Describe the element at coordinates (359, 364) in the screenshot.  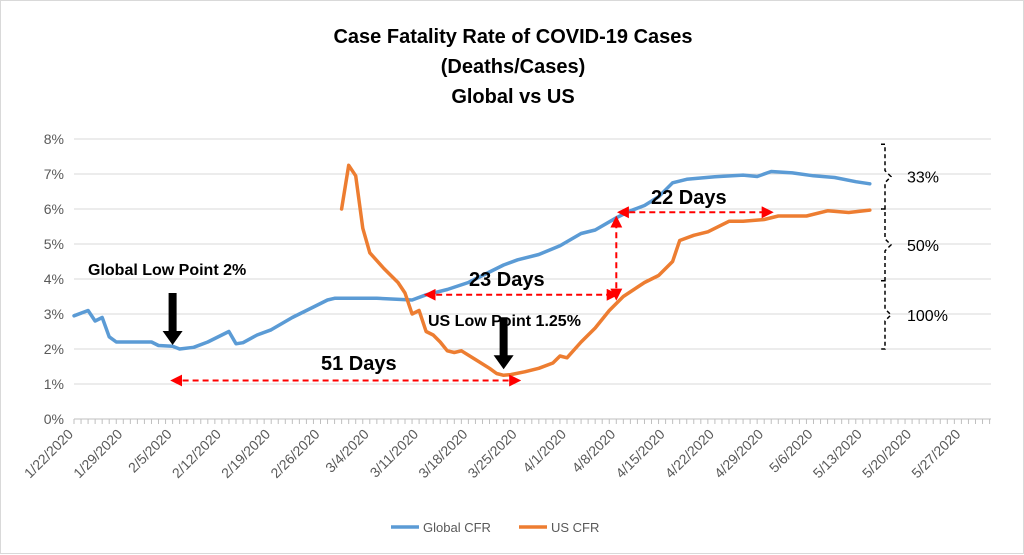
I see `gap-51-label: 51 Days` at that location.